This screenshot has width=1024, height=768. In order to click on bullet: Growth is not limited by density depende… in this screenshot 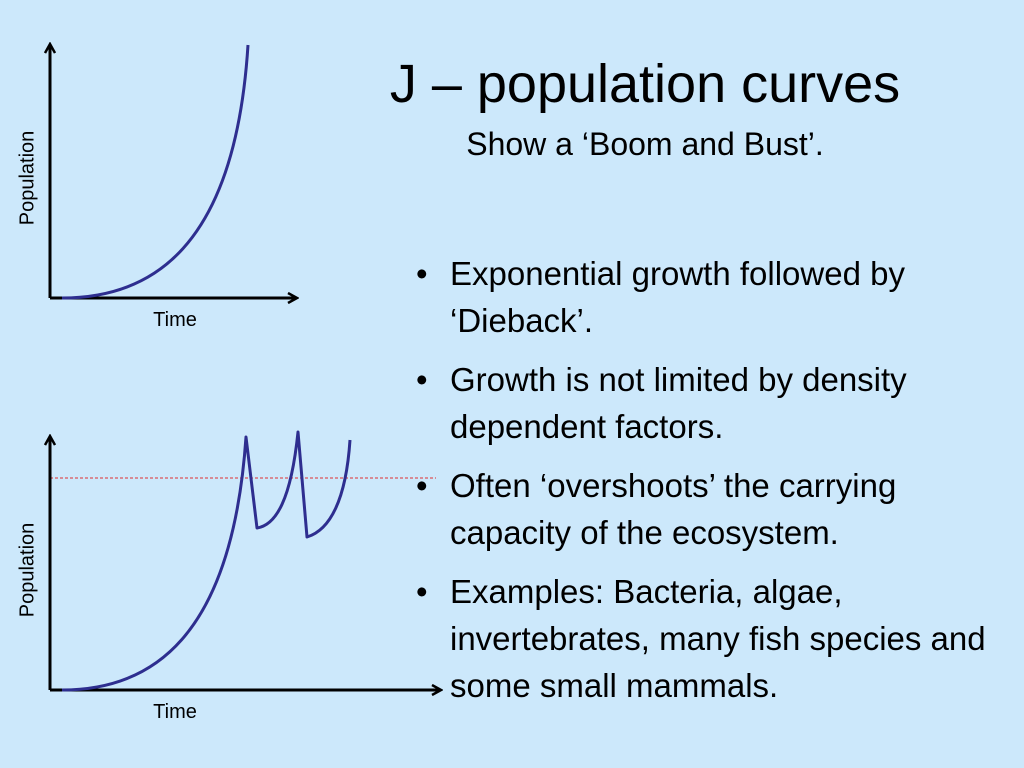, I will do `click(718, 403)`.